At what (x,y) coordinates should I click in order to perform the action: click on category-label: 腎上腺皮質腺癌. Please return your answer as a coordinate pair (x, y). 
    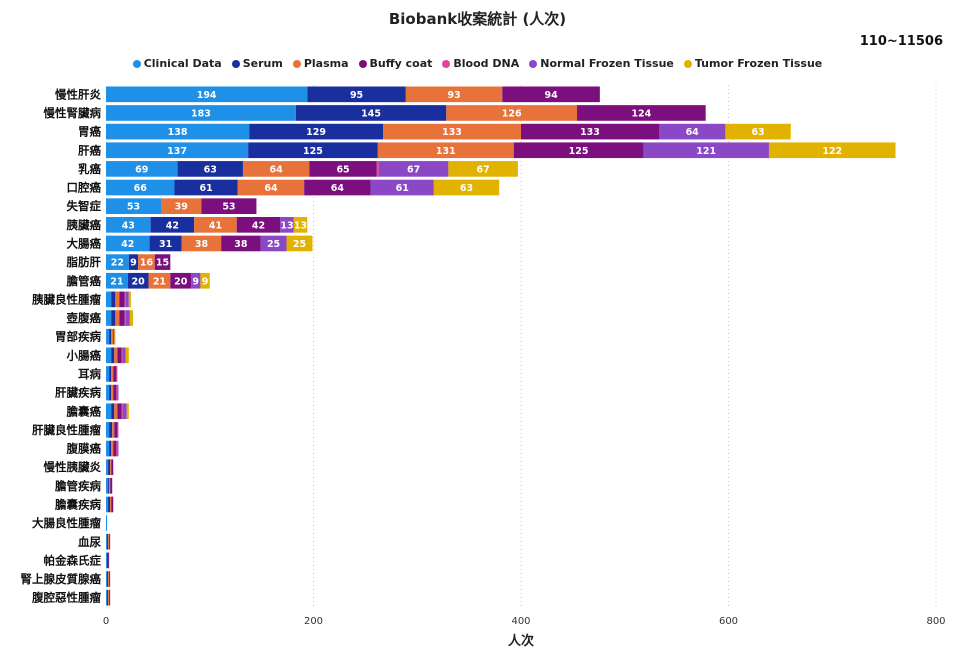
    Looking at the image, I should click on (61, 579).